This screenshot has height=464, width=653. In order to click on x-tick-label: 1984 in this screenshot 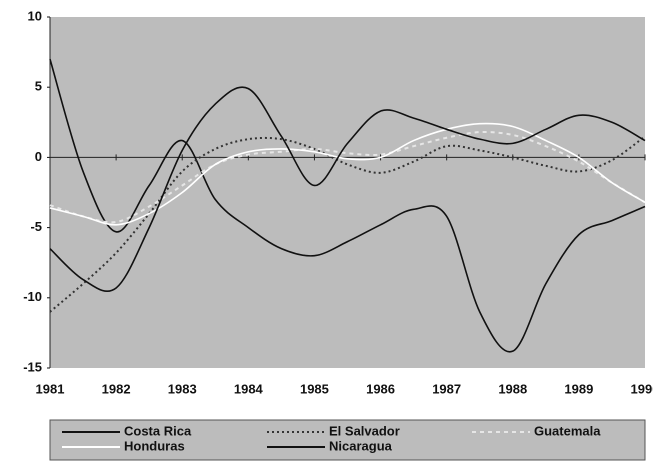, I will do `click(249, 388)`.